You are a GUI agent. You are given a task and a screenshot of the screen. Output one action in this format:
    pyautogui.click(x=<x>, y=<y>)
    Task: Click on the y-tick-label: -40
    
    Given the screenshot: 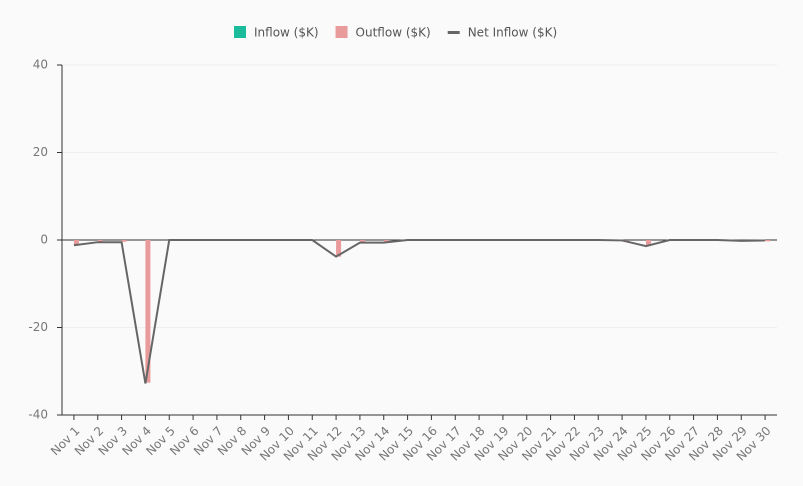 What is the action you would take?
    pyautogui.click(x=38, y=415)
    